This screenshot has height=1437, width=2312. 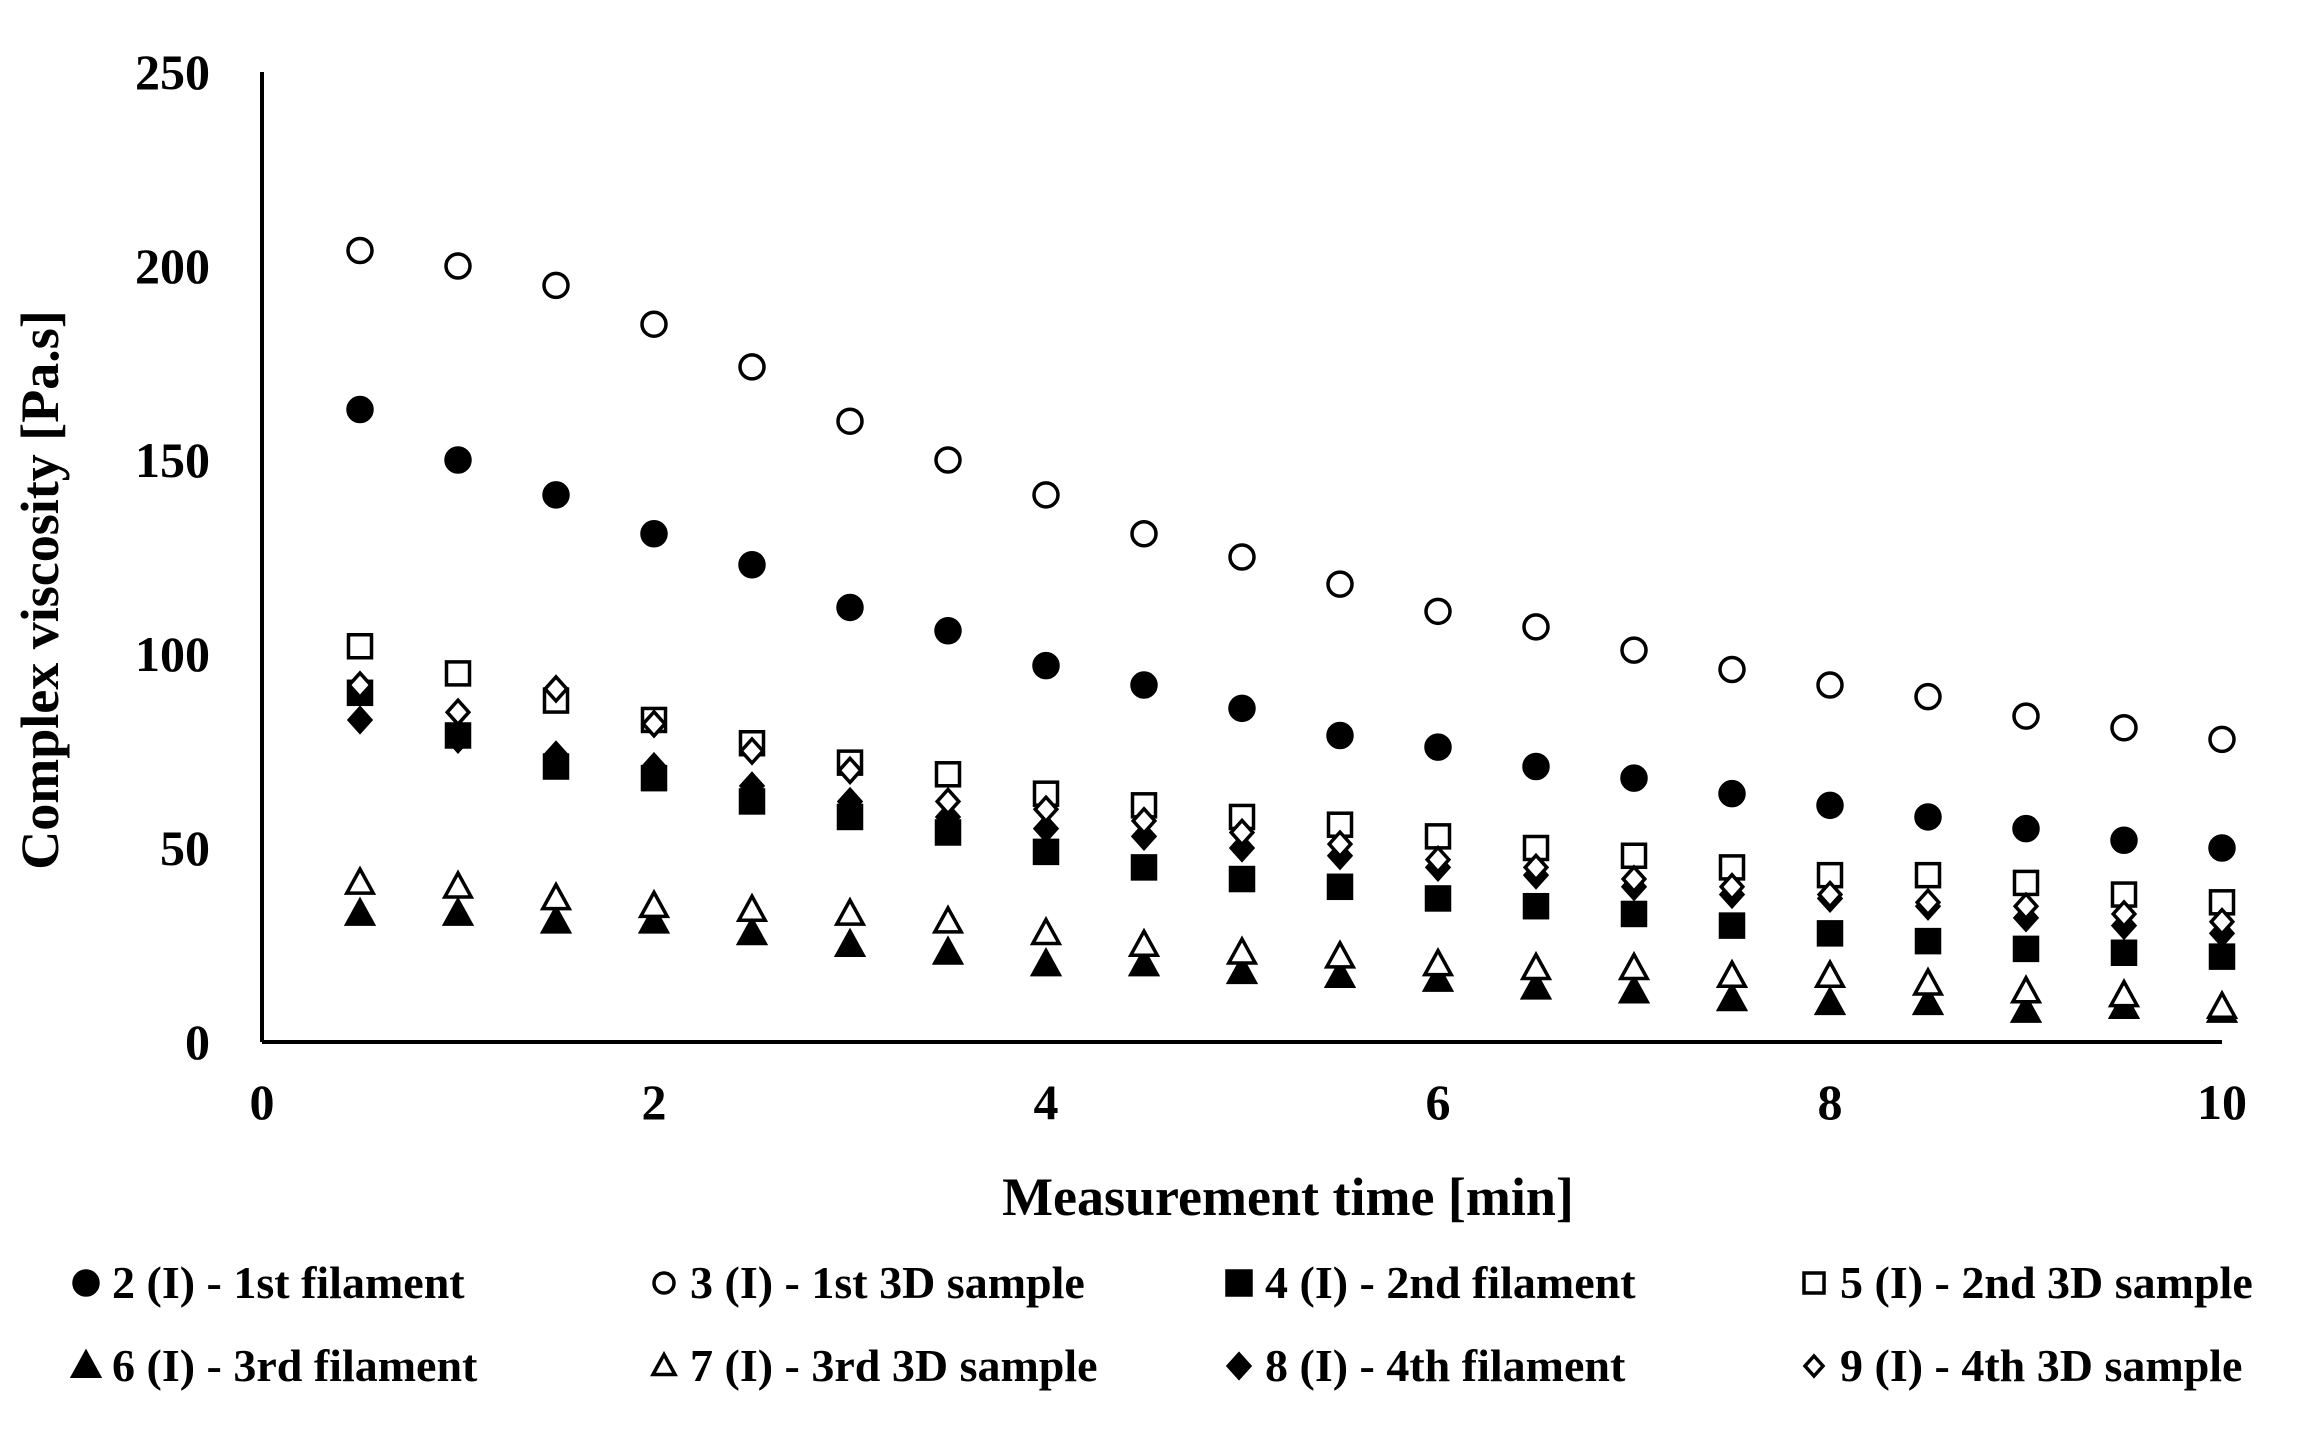 I want to click on legend-label: 5 (I) - 2nd 3D sample, so click(x=2046, y=1282).